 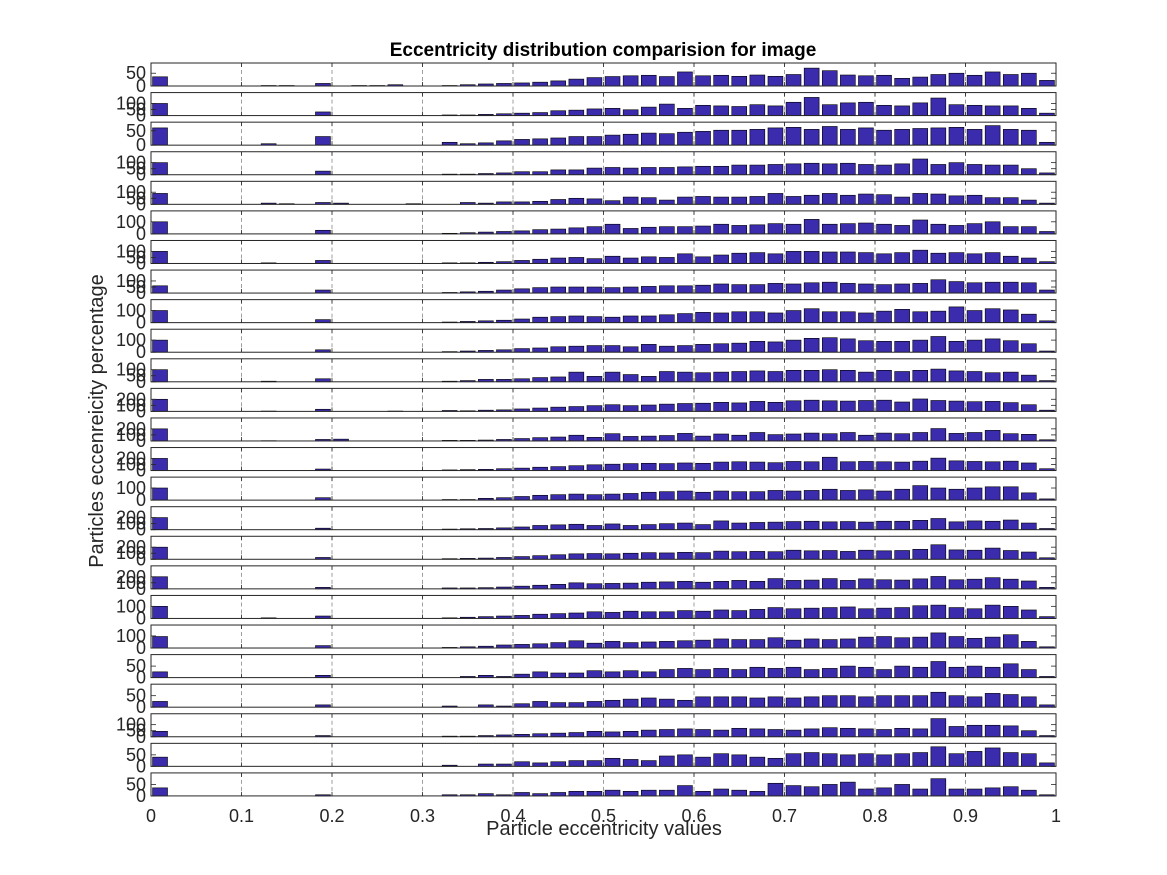 What do you see at coordinates (965, 816) in the screenshot?
I see `x-tick-label: 0.9` at bounding box center [965, 816].